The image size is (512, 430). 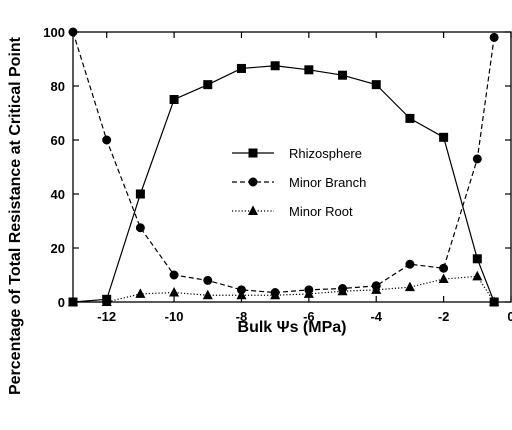 What do you see at coordinates (253, 210) in the screenshot?
I see `legend-marker-triangle` at bounding box center [253, 210].